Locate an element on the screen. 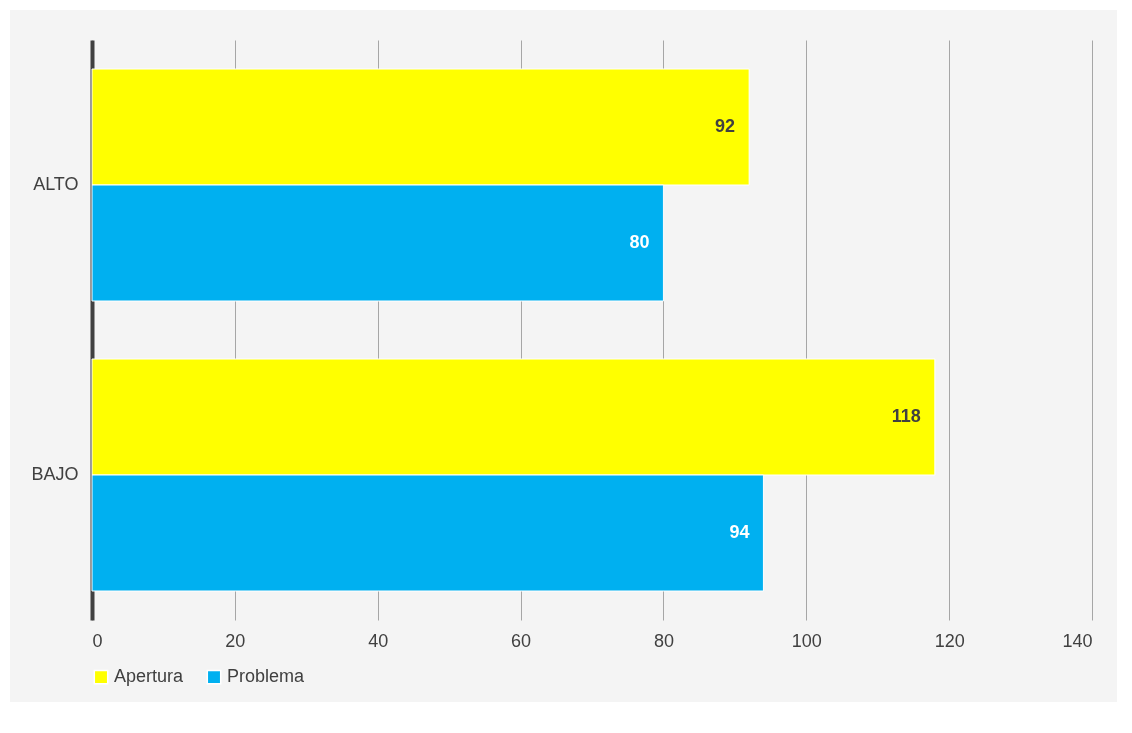 This screenshot has width=1132, height=733. x-tick-label: 20 is located at coordinates (235, 640).